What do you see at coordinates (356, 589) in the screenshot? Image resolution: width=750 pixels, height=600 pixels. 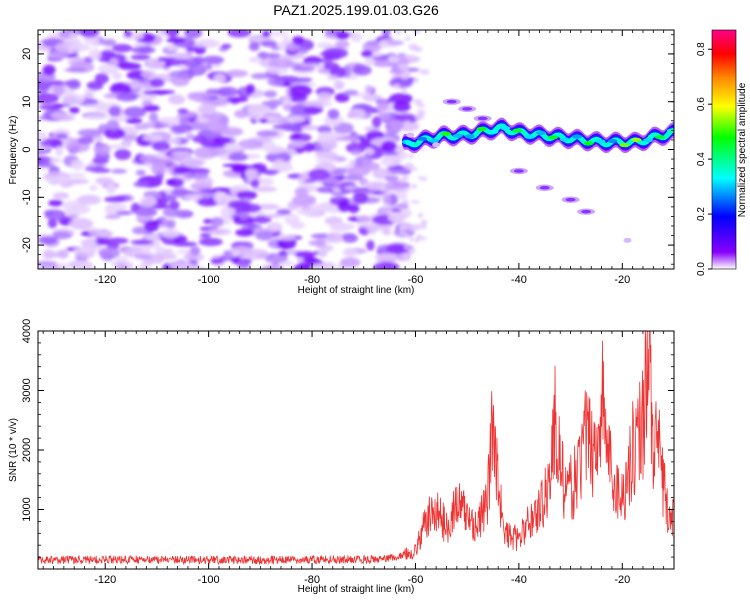 I see `snr-xlabel: Height of straight line (km)` at bounding box center [356, 589].